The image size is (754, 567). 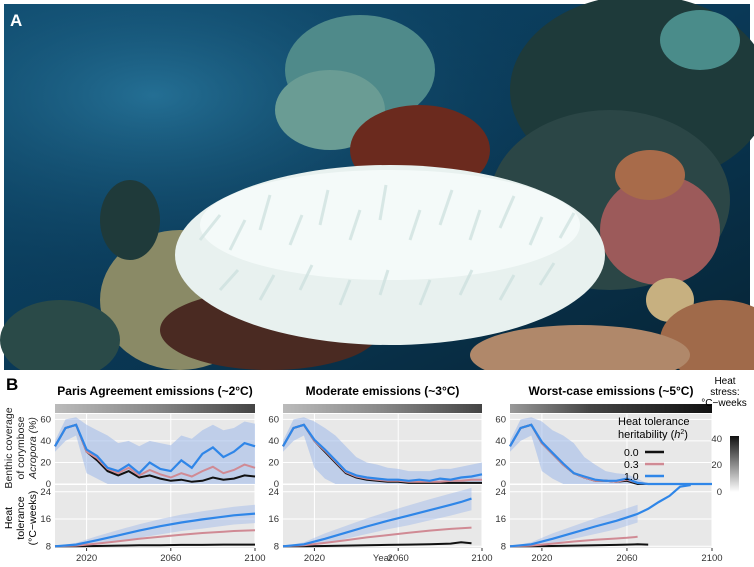 I want to click on top-ylabel-line2: of corymbose, so click(x=21, y=447).